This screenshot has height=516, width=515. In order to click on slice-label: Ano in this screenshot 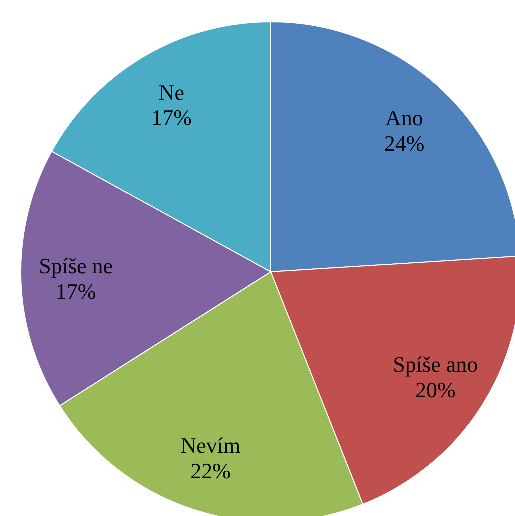, I will do `click(405, 117)`.